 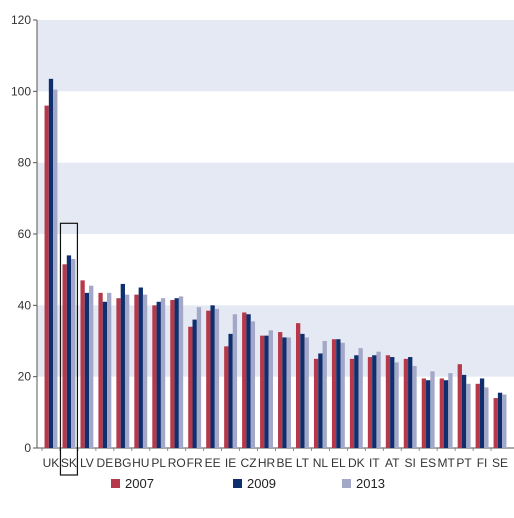 What do you see at coordinates (262, 391) in the screenshot?
I see `bar-HR-2007` at bounding box center [262, 391].